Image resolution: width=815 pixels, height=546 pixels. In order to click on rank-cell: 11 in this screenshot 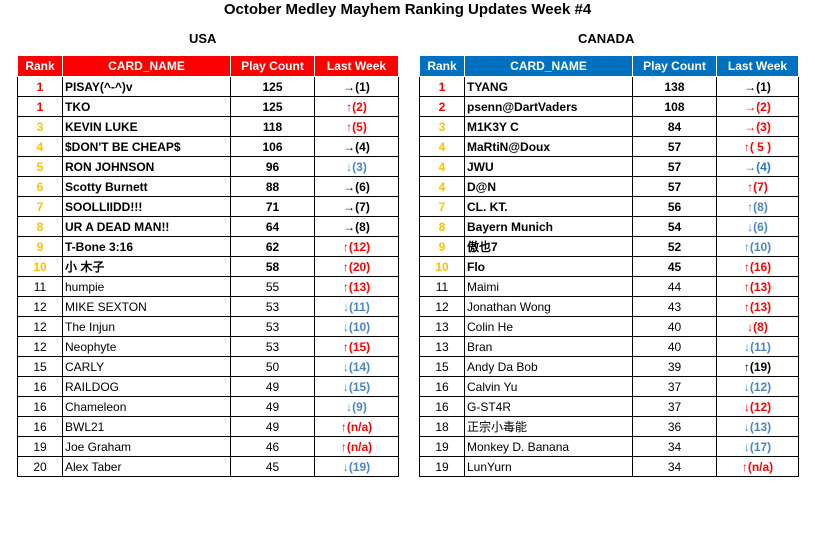, I will do `click(442, 286)`.